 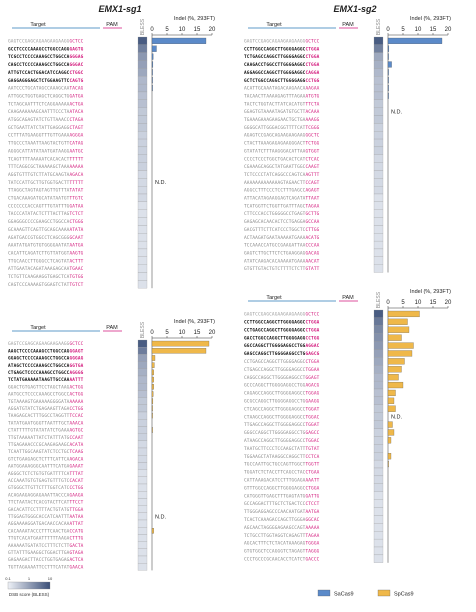 What do you see at coordinates (282, 73) in the screenshot?
I see `offtarget-sequence: AGGAGGCCAGGCTTGGGGAGGCCAGGA` at bounding box center [282, 73].